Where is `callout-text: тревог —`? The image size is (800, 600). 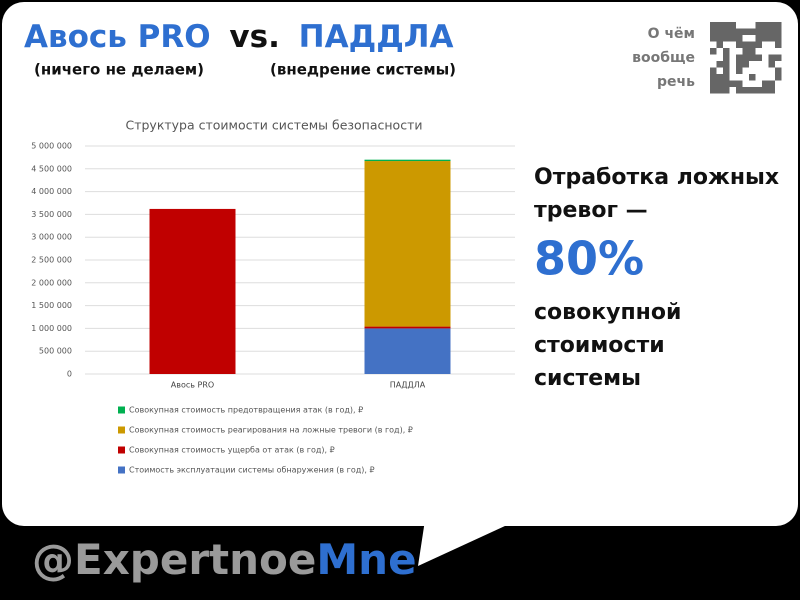 callout-text: тревог — is located at coordinates (591, 210).